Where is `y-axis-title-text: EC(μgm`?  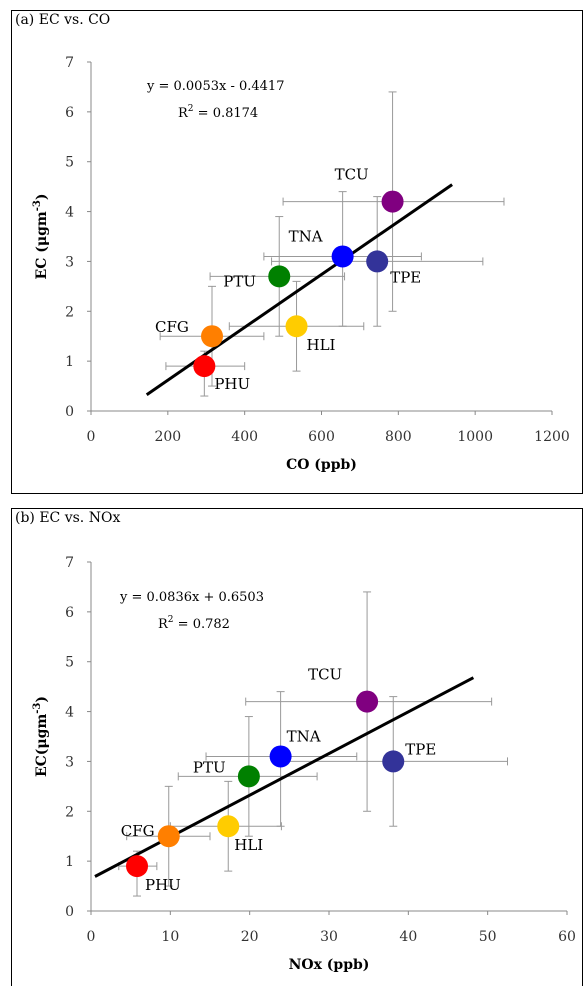
y-axis-title-text: EC(μgm is located at coordinates (42, 745).